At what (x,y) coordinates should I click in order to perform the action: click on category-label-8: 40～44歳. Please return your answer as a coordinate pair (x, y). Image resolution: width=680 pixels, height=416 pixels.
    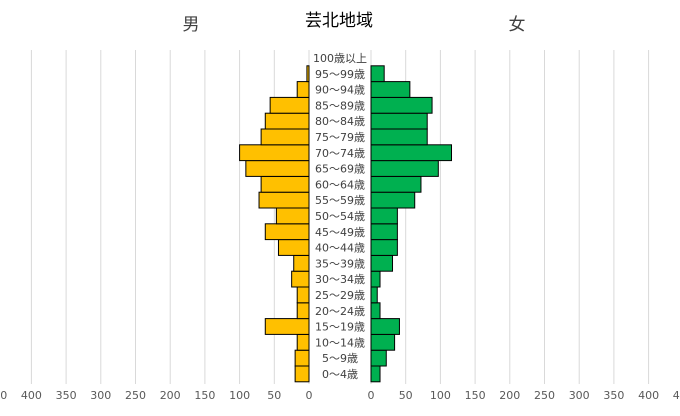
    Looking at the image, I should click on (340, 248).